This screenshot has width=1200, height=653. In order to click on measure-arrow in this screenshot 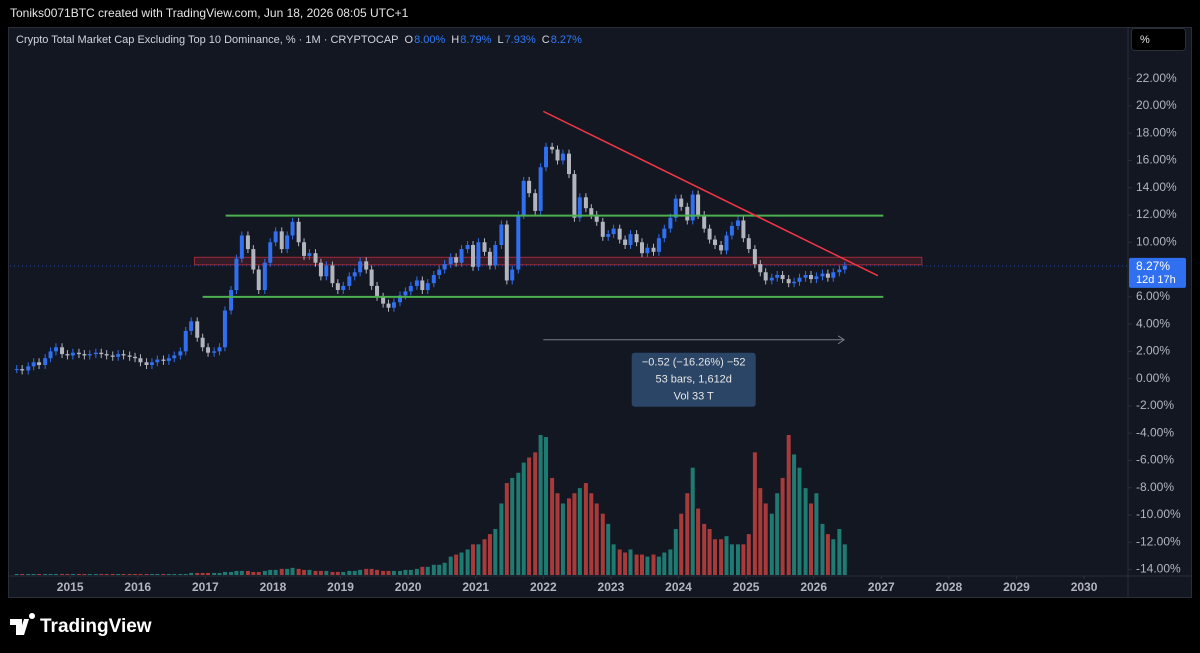, I will do `click(841, 340)`.